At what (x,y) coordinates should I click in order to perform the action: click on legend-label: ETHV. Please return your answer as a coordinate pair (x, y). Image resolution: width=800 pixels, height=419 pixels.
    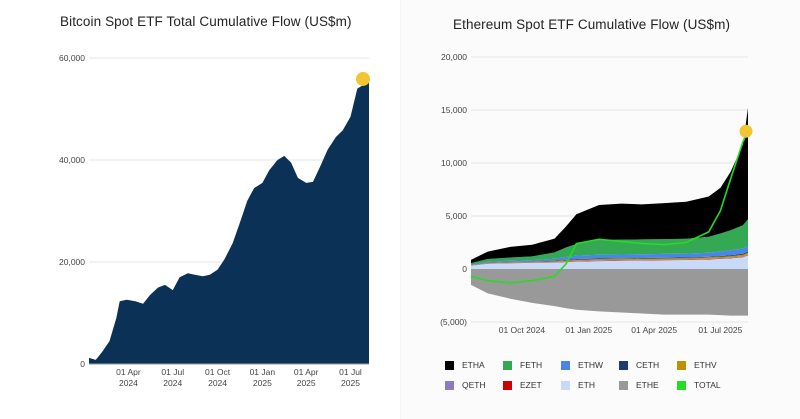
    Looking at the image, I should click on (705, 365).